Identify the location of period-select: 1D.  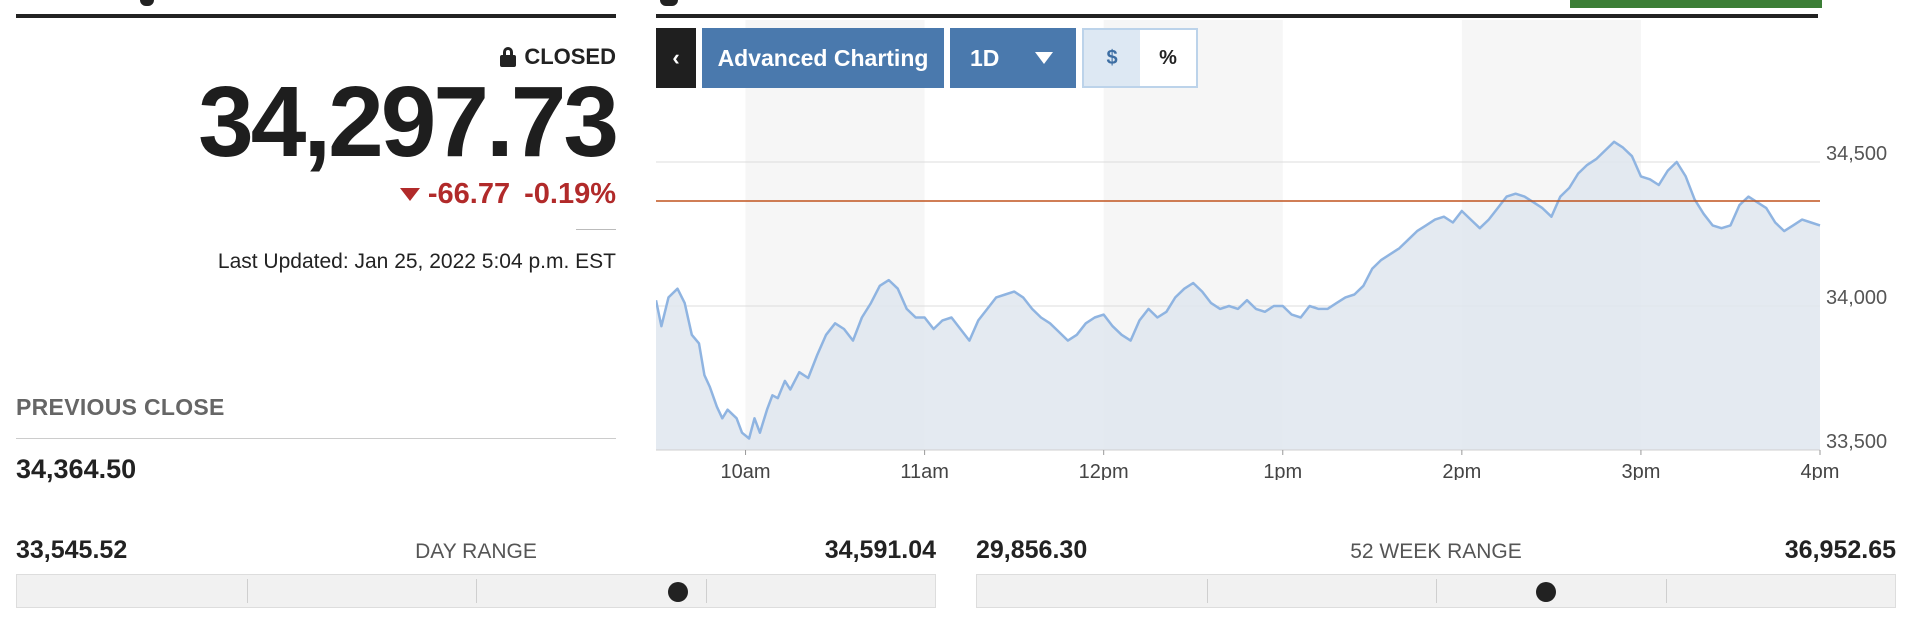
(1013, 58).